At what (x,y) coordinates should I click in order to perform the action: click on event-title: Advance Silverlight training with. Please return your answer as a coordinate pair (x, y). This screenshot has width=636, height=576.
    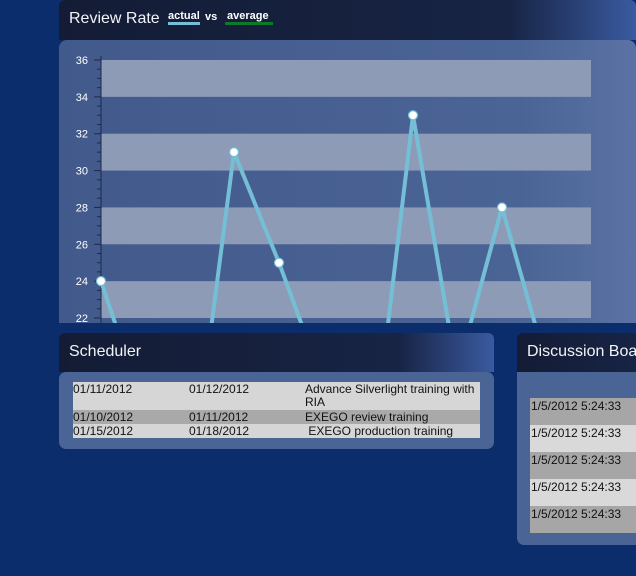
    Looking at the image, I should click on (390, 389).